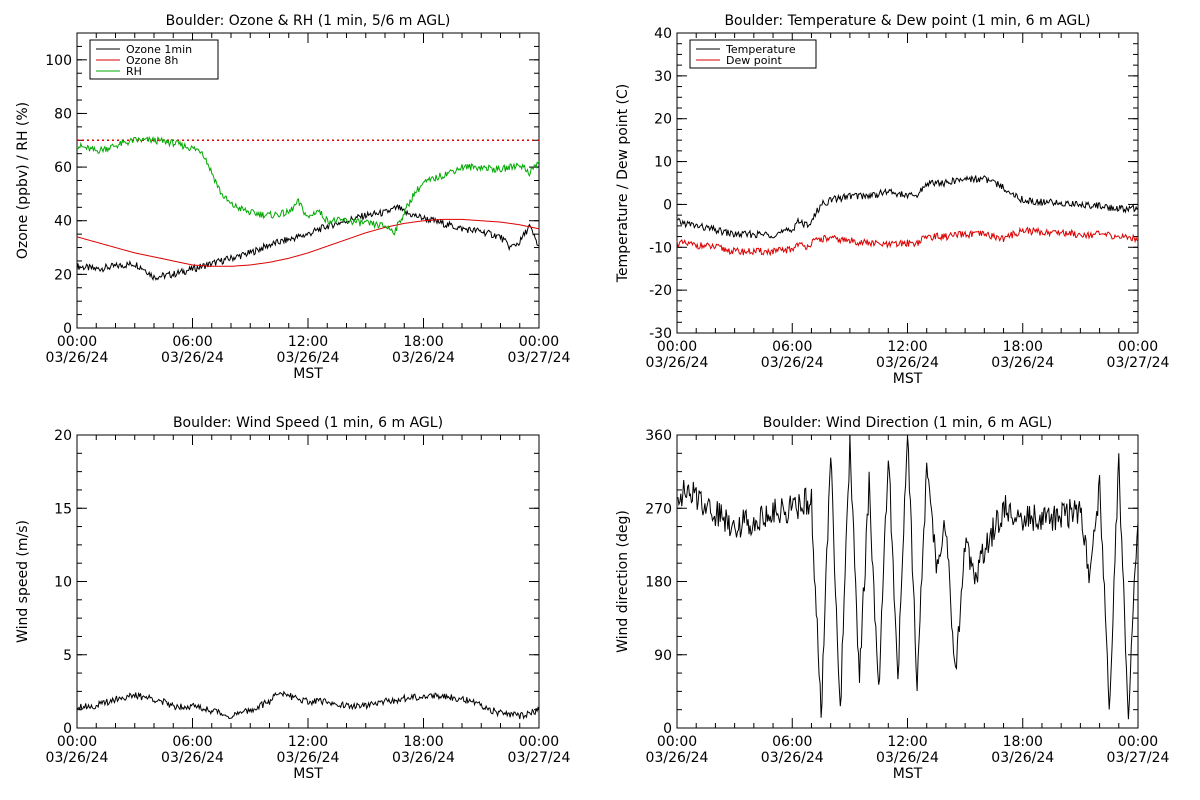 Image resolution: width=1200 pixels, height=800 pixels. I want to click on ozone-xtick-date: 03/27/24, so click(539, 358).